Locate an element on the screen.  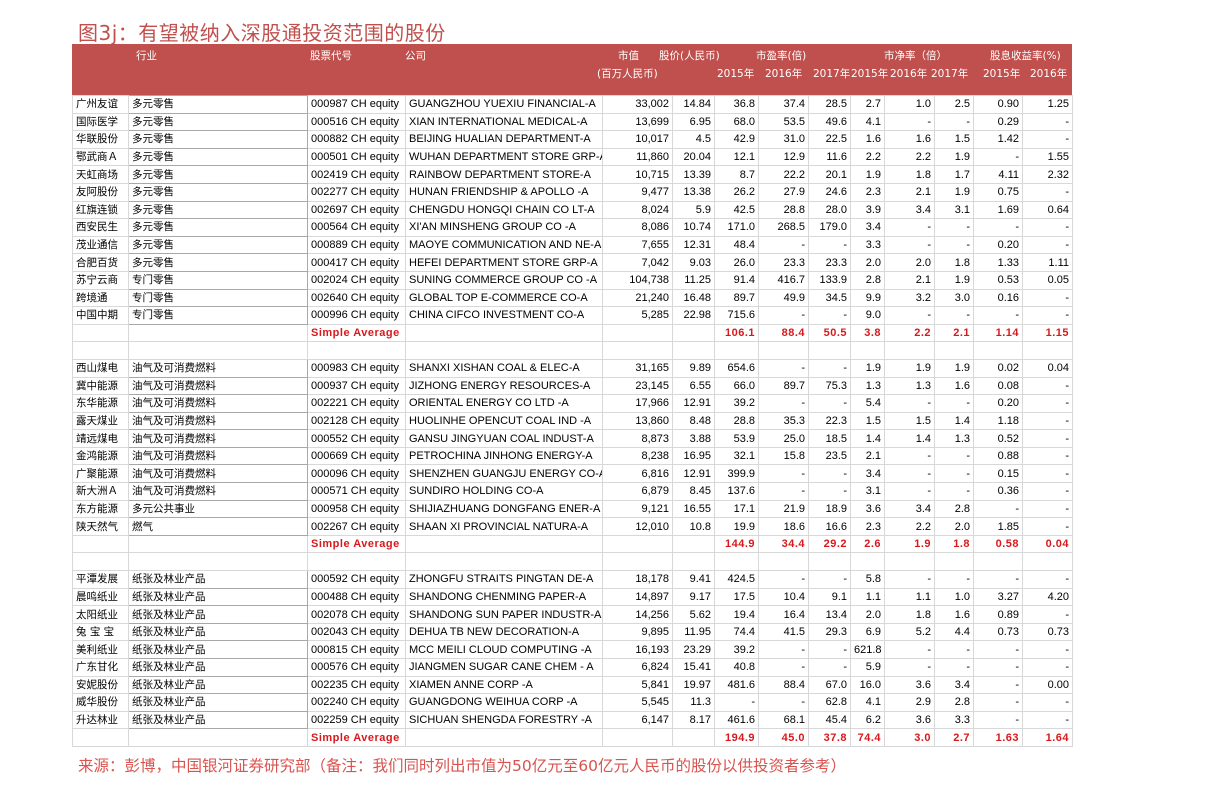
price-cell: 12.91 is located at coordinates (693, 403).